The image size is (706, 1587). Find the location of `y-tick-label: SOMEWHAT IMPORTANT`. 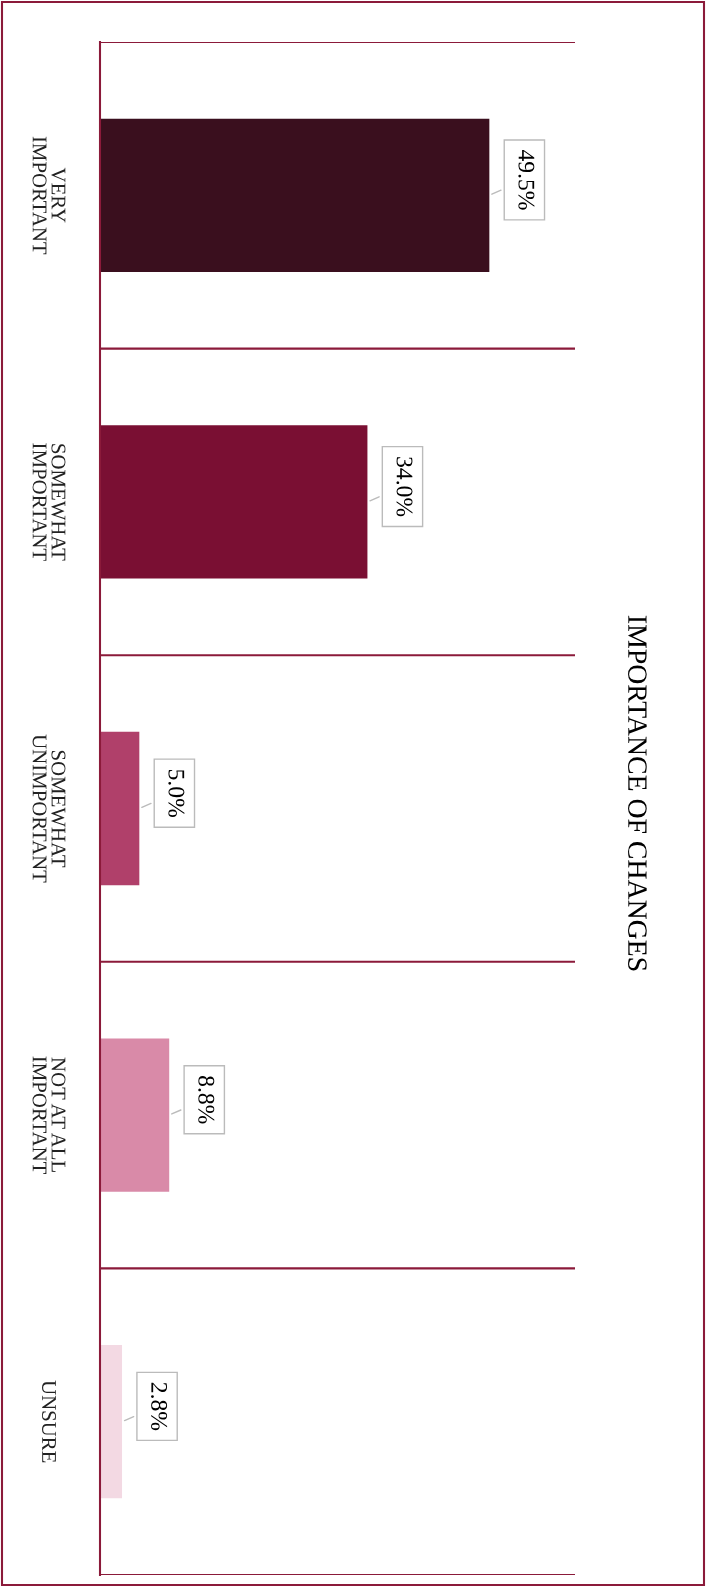

y-tick-label: SOMEWHAT IMPORTANT is located at coordinates (49, 502).